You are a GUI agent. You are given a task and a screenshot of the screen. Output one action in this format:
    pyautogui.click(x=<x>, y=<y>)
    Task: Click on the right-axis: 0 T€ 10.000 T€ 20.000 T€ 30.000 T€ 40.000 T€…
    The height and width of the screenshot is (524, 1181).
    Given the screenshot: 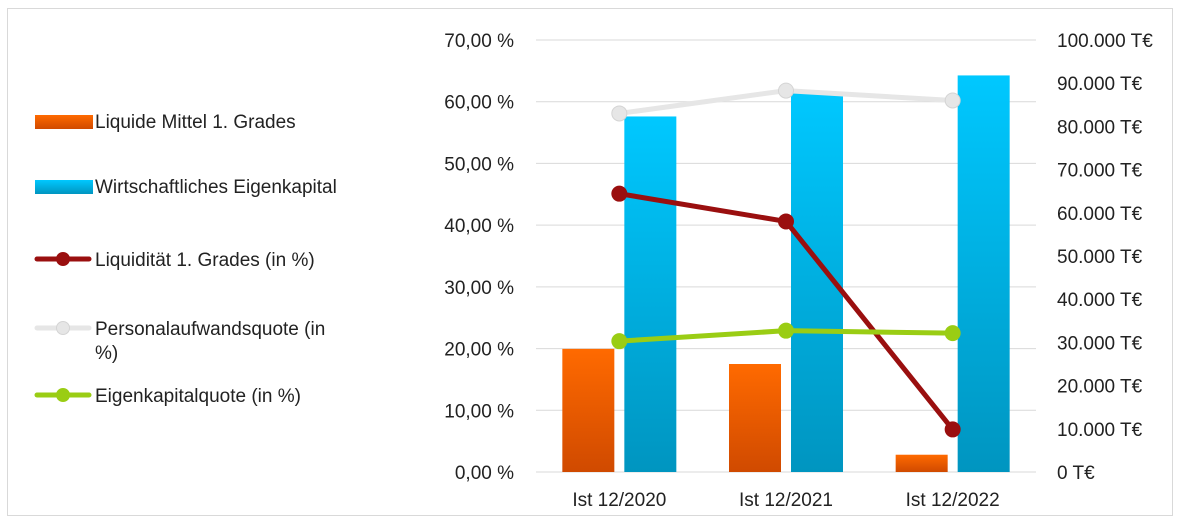 What is the action you would take?
    pyautogui.click(x=1105, y=257)
    